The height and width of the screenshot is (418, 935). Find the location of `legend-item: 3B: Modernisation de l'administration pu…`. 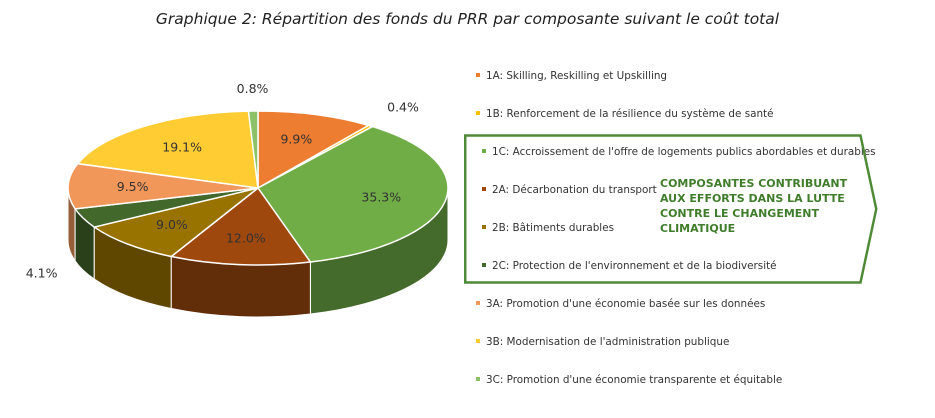

legend-item: 3B: Modernisation de l'administration pu… is located at coordinates (602, 342).